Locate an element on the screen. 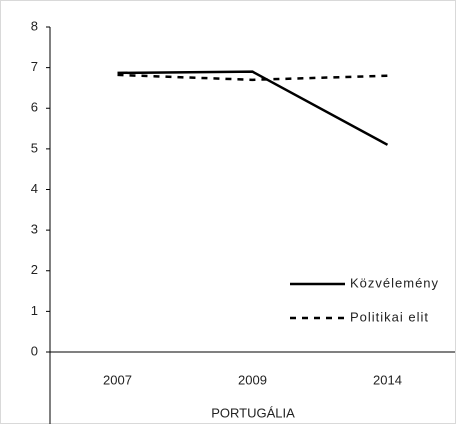 The image size is (456, 424). y-tick-label: 3 is located at coordinates (34, 229).